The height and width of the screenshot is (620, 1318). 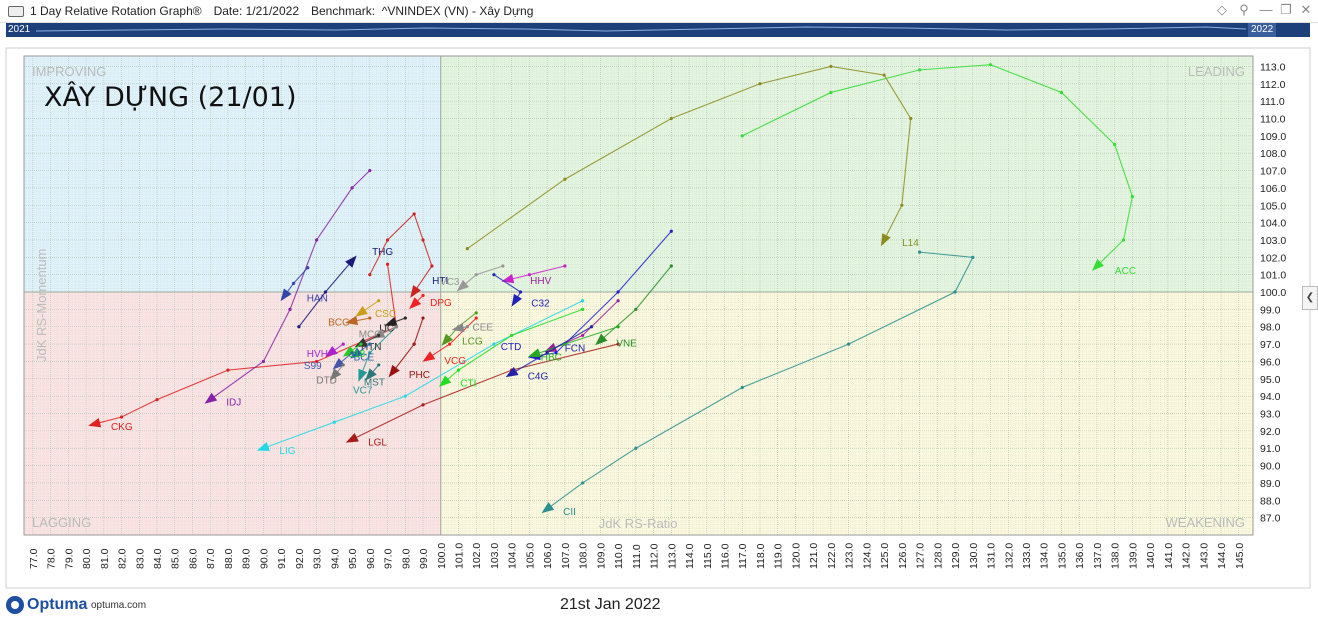 What do you see at coordinates (326, 380) in the screenshot?
I see `label-dtd: DTD` at bounding box center [326, 380].